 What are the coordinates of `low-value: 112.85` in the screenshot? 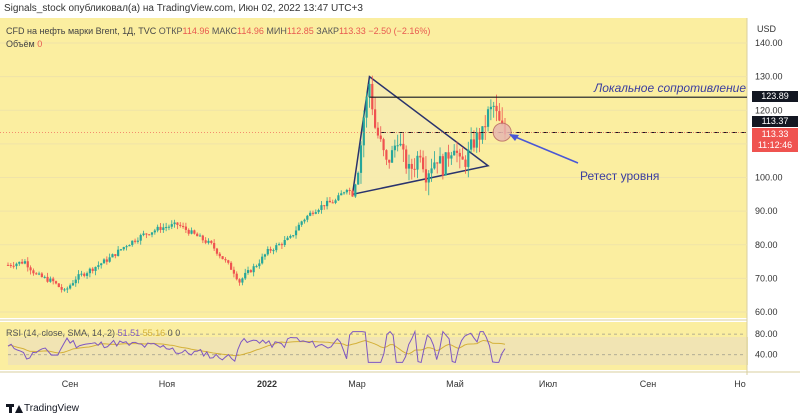 It's located at (300, 31).